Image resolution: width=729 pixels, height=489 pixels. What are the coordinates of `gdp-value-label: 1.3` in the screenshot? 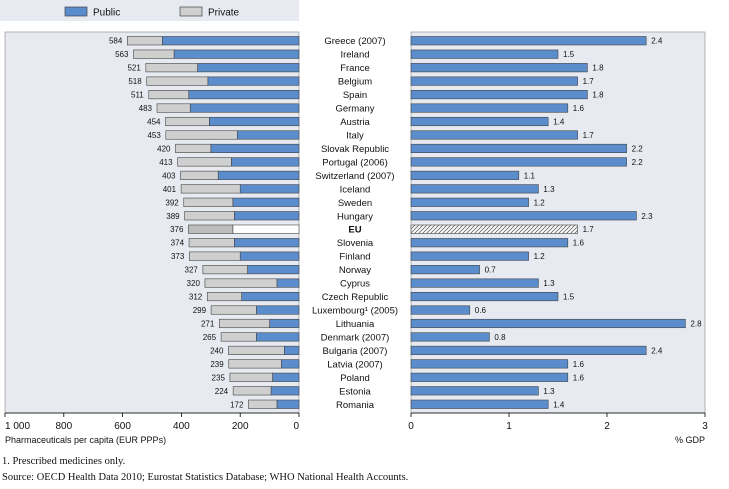 It's located at (549, 283).